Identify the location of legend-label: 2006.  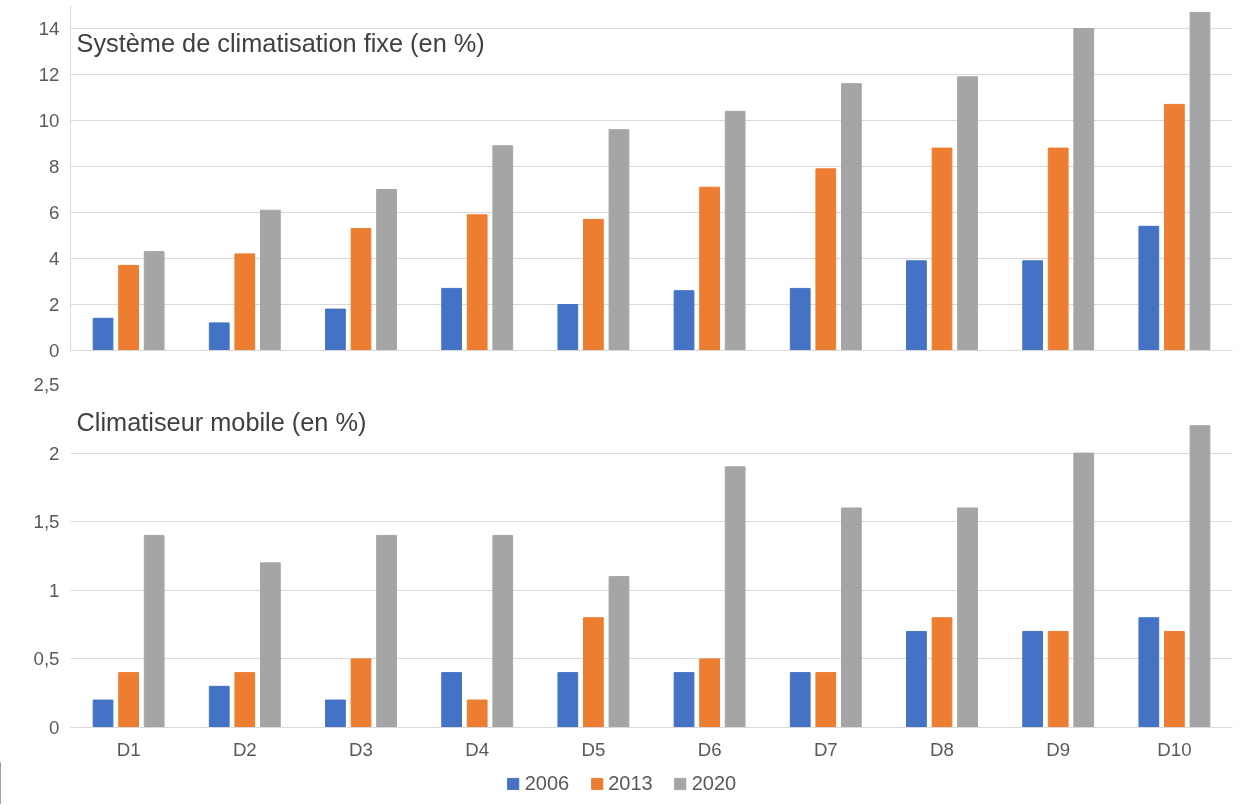
(547, 783).